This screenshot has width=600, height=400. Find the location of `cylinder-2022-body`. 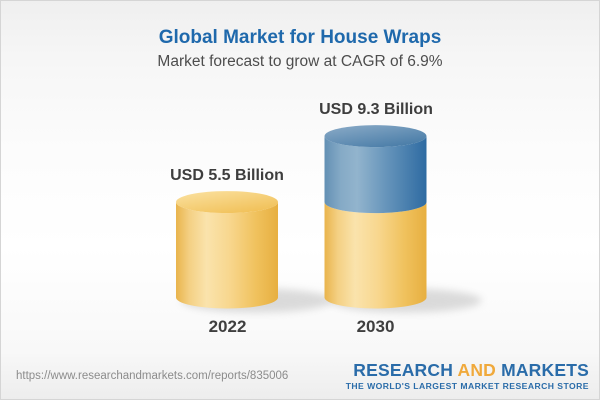

cylinder-2022-body is located at coordinates (227, 255).